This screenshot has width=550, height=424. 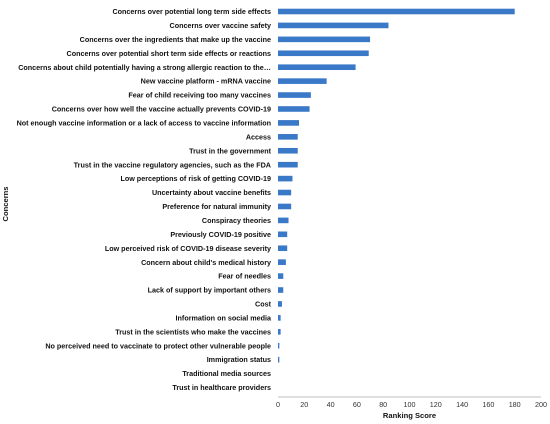 I want to click on category-label: Information on social media, so click(x=224, y=317).